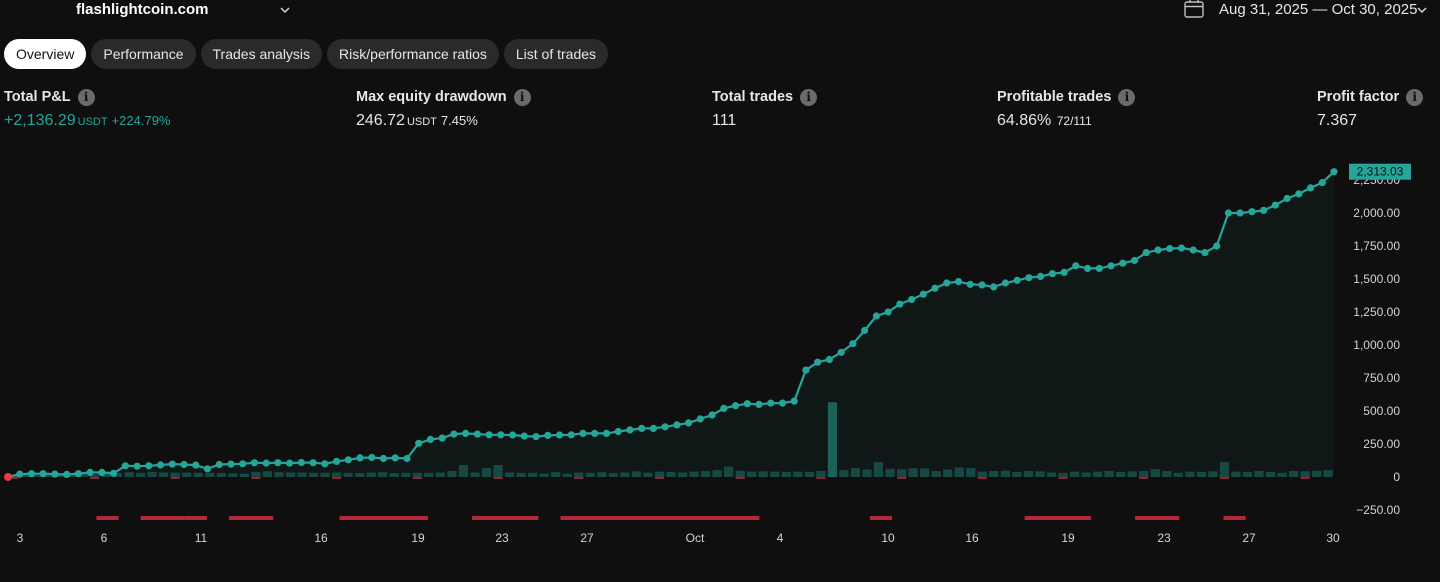  Describe the element at coordinates (413, 54) in the screenshot. I see `tab-risk-performance-ratios: Risk/performance ratios` at that location.